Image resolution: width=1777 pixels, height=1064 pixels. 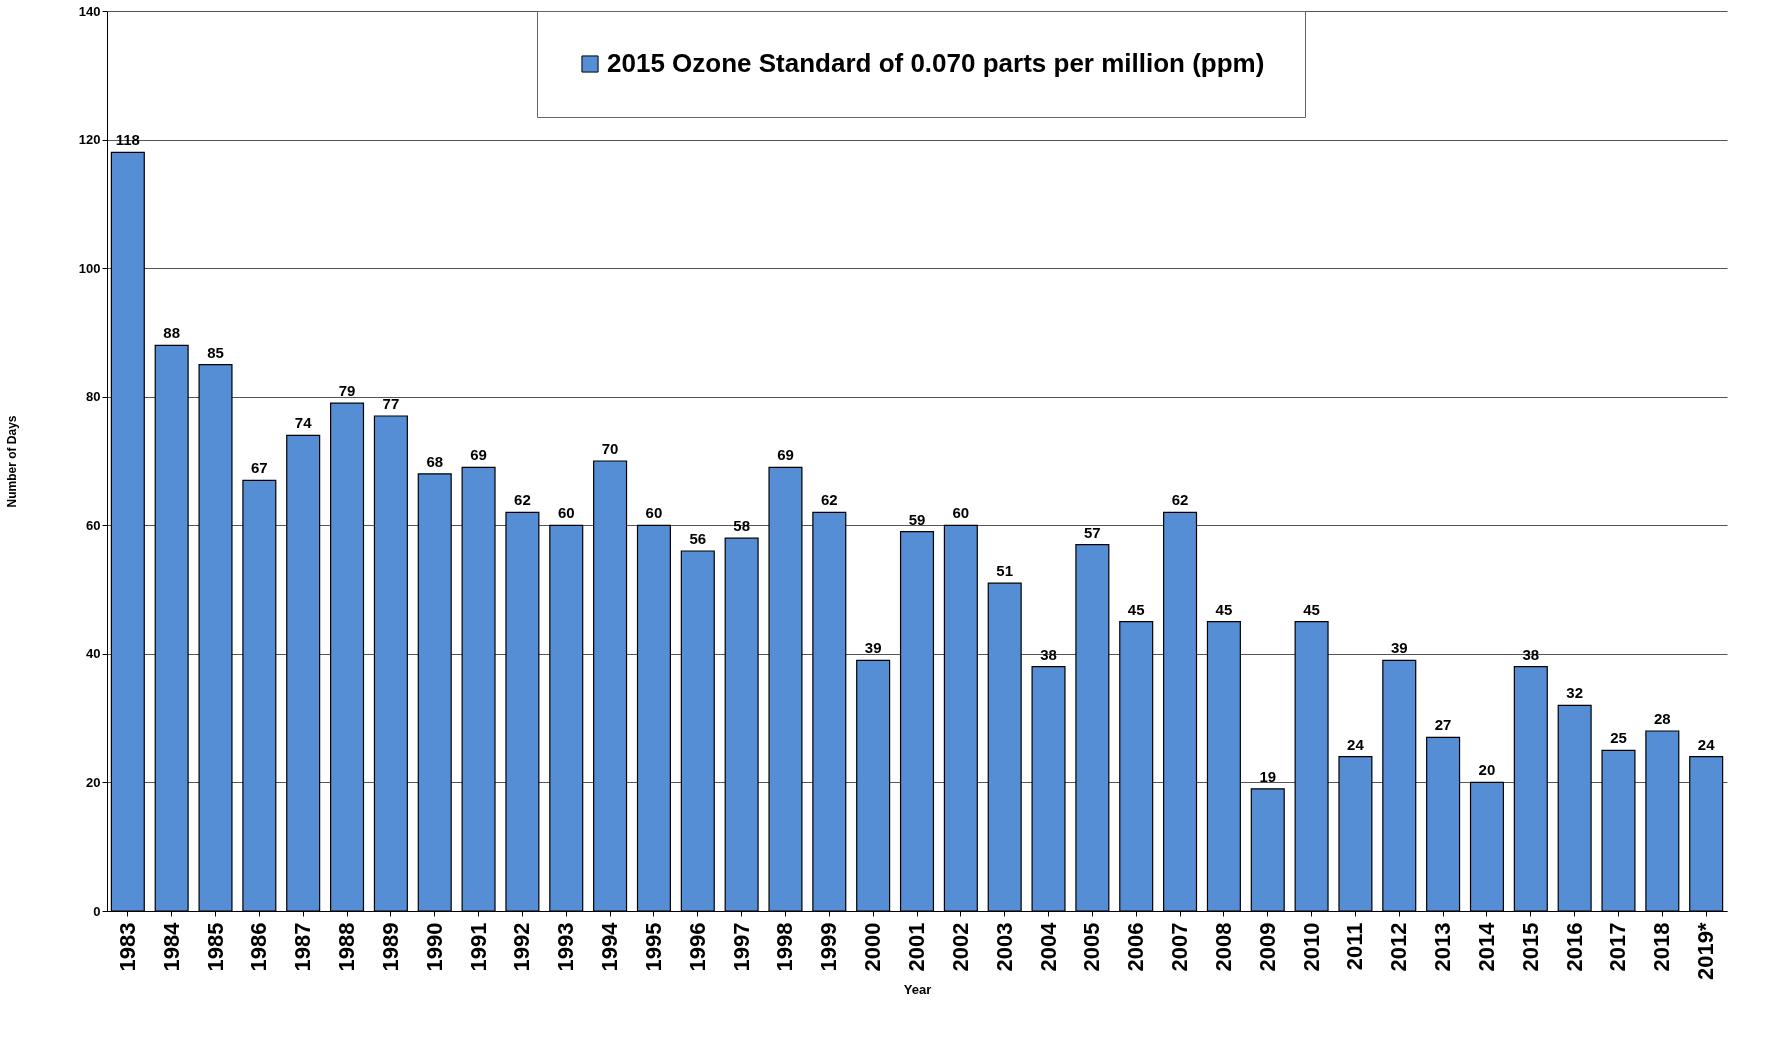 I want to click on x-tick-label: 1996, so click(x=697, y=947).